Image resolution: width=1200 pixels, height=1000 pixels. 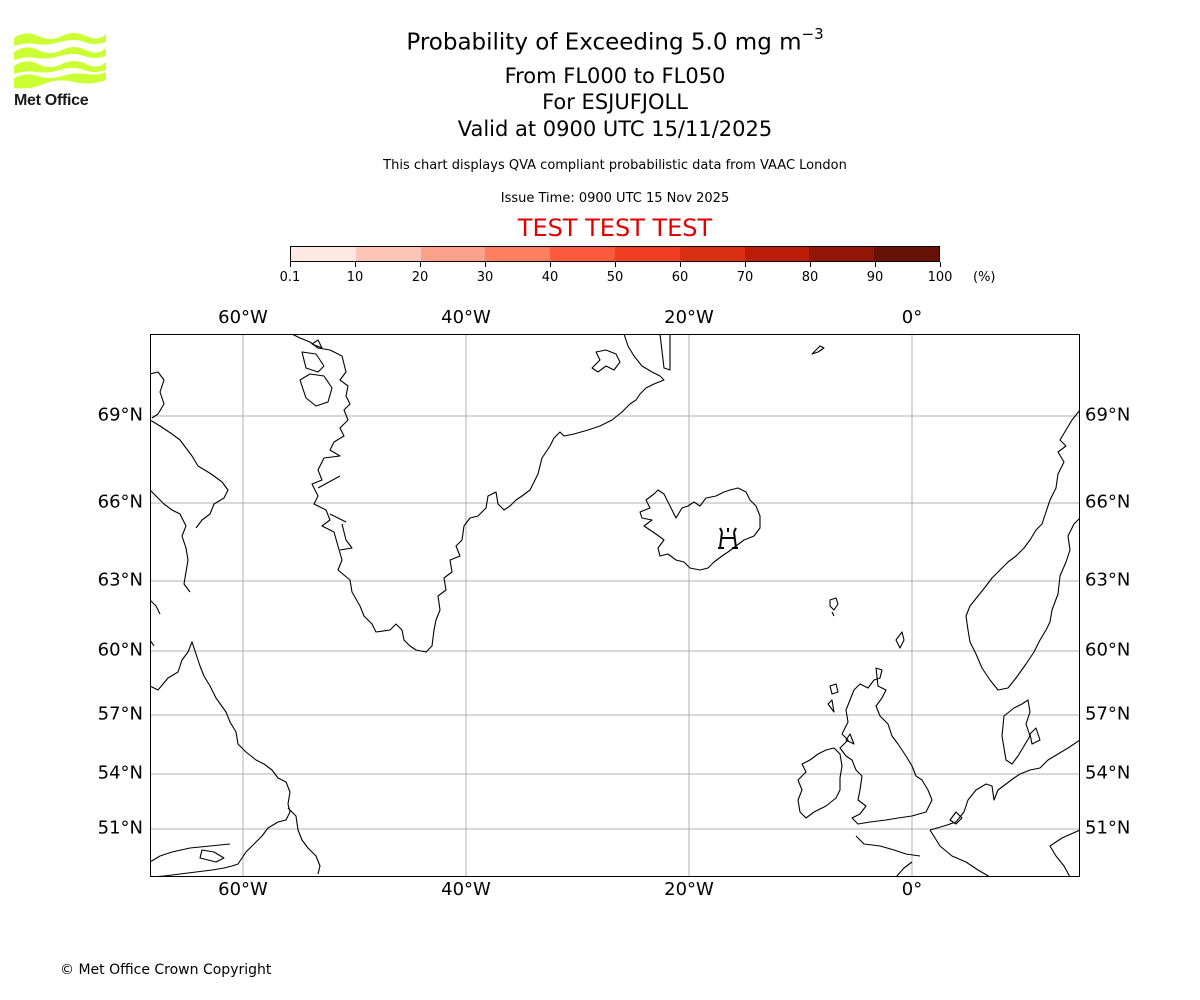 What do you see at coordinates (689, 889) in the screenshot?
I see `lon-label-bottom-20w: 20°W` at bounding box center [689, 889].